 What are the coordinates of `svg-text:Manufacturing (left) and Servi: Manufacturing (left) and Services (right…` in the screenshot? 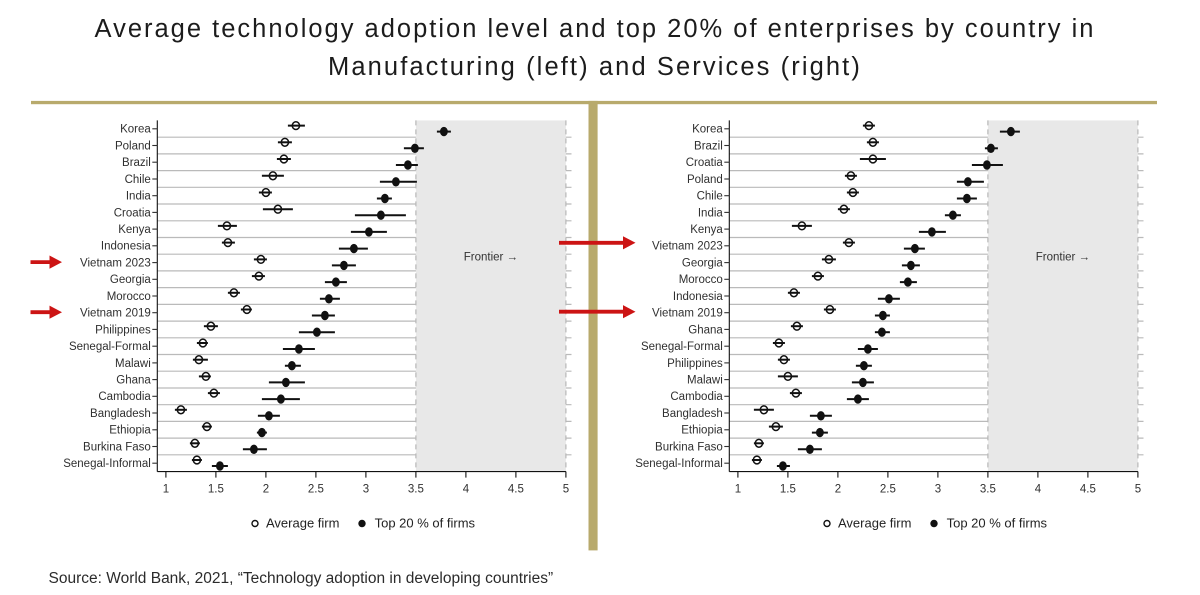 It's located at (595, 67).